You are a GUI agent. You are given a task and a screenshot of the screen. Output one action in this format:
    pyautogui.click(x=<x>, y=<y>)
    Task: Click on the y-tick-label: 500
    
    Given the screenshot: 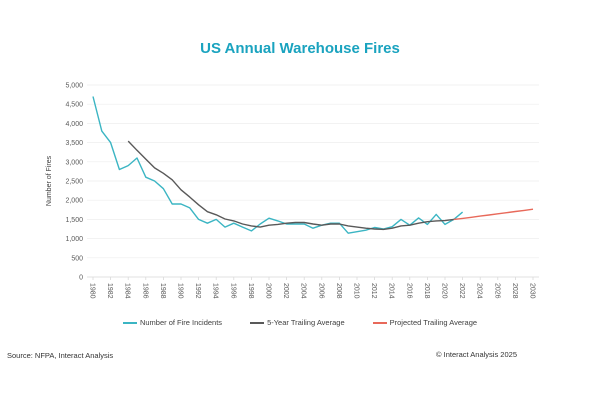 What is the action you would take?
    pyautogui.click(x=77, y=258)
    